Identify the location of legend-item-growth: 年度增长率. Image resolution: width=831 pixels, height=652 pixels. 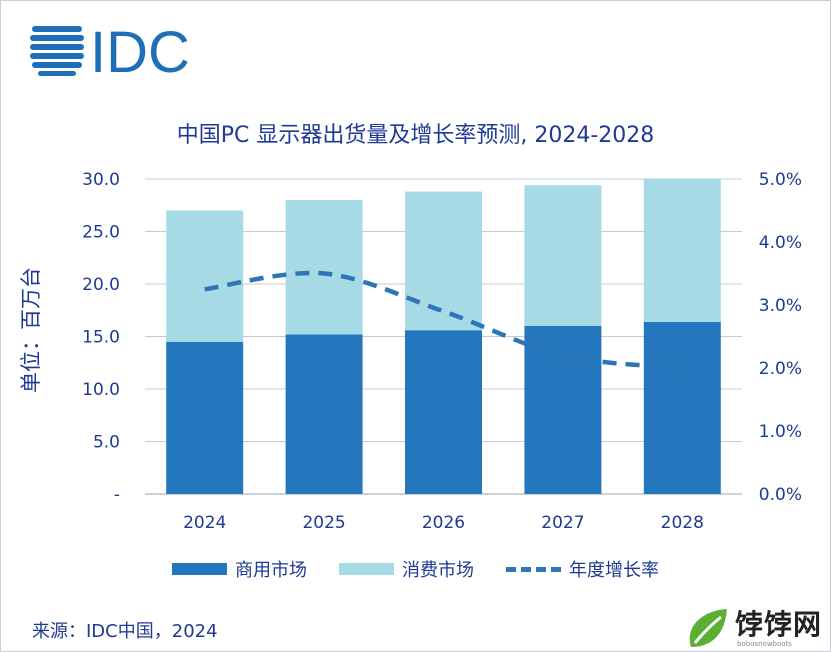
(582, 569).